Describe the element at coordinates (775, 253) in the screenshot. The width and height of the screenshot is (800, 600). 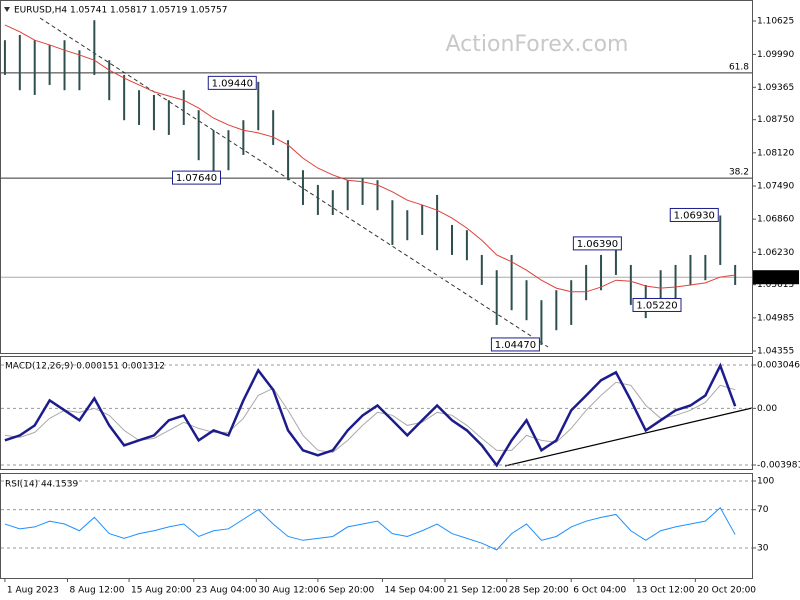
I see `y-tick-label: 1.06230` at that location.